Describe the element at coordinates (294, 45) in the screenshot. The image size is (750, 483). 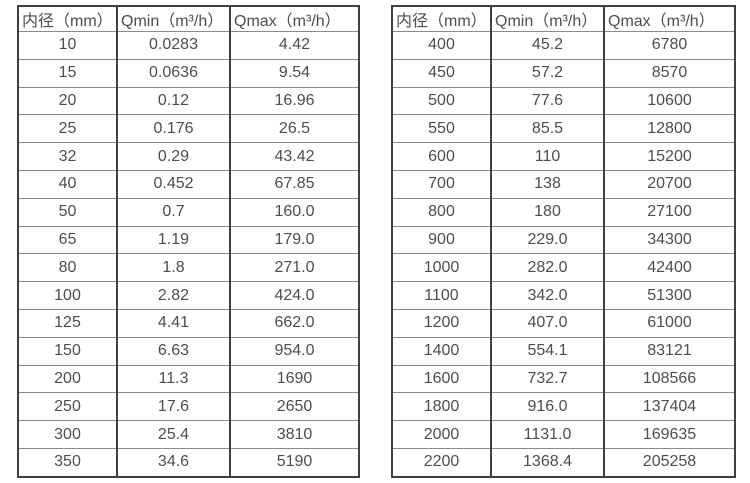
I see `table-cell: 4.42` at that location.